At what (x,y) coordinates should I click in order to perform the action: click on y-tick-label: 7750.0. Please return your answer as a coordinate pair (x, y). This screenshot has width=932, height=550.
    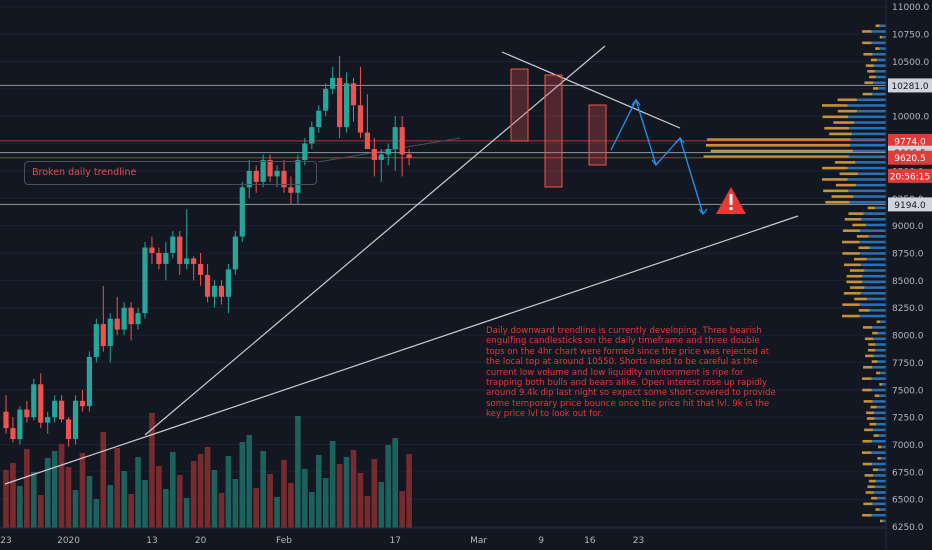
    Looking at the image, I should click on (908, 364).